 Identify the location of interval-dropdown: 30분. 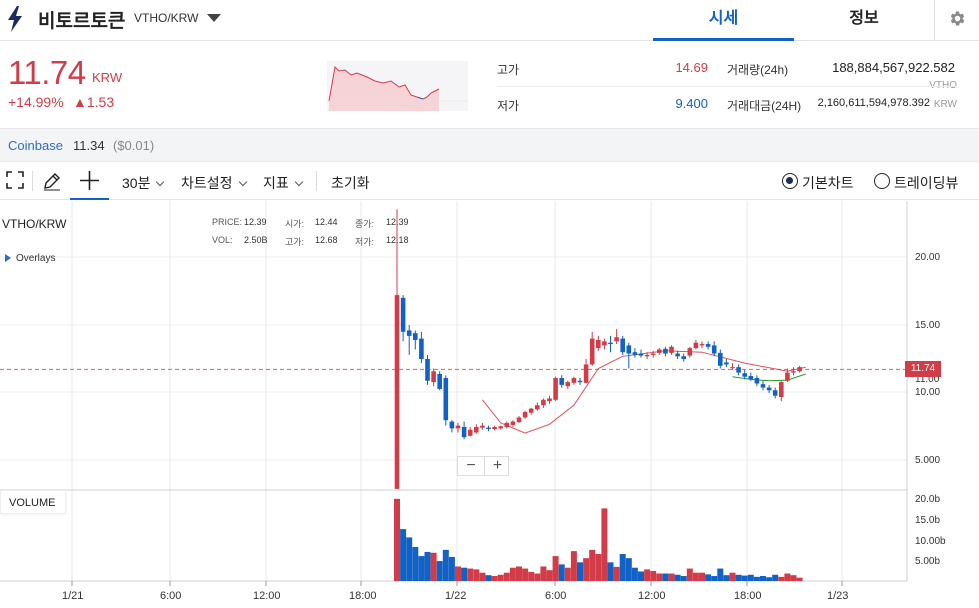
(143, 183).